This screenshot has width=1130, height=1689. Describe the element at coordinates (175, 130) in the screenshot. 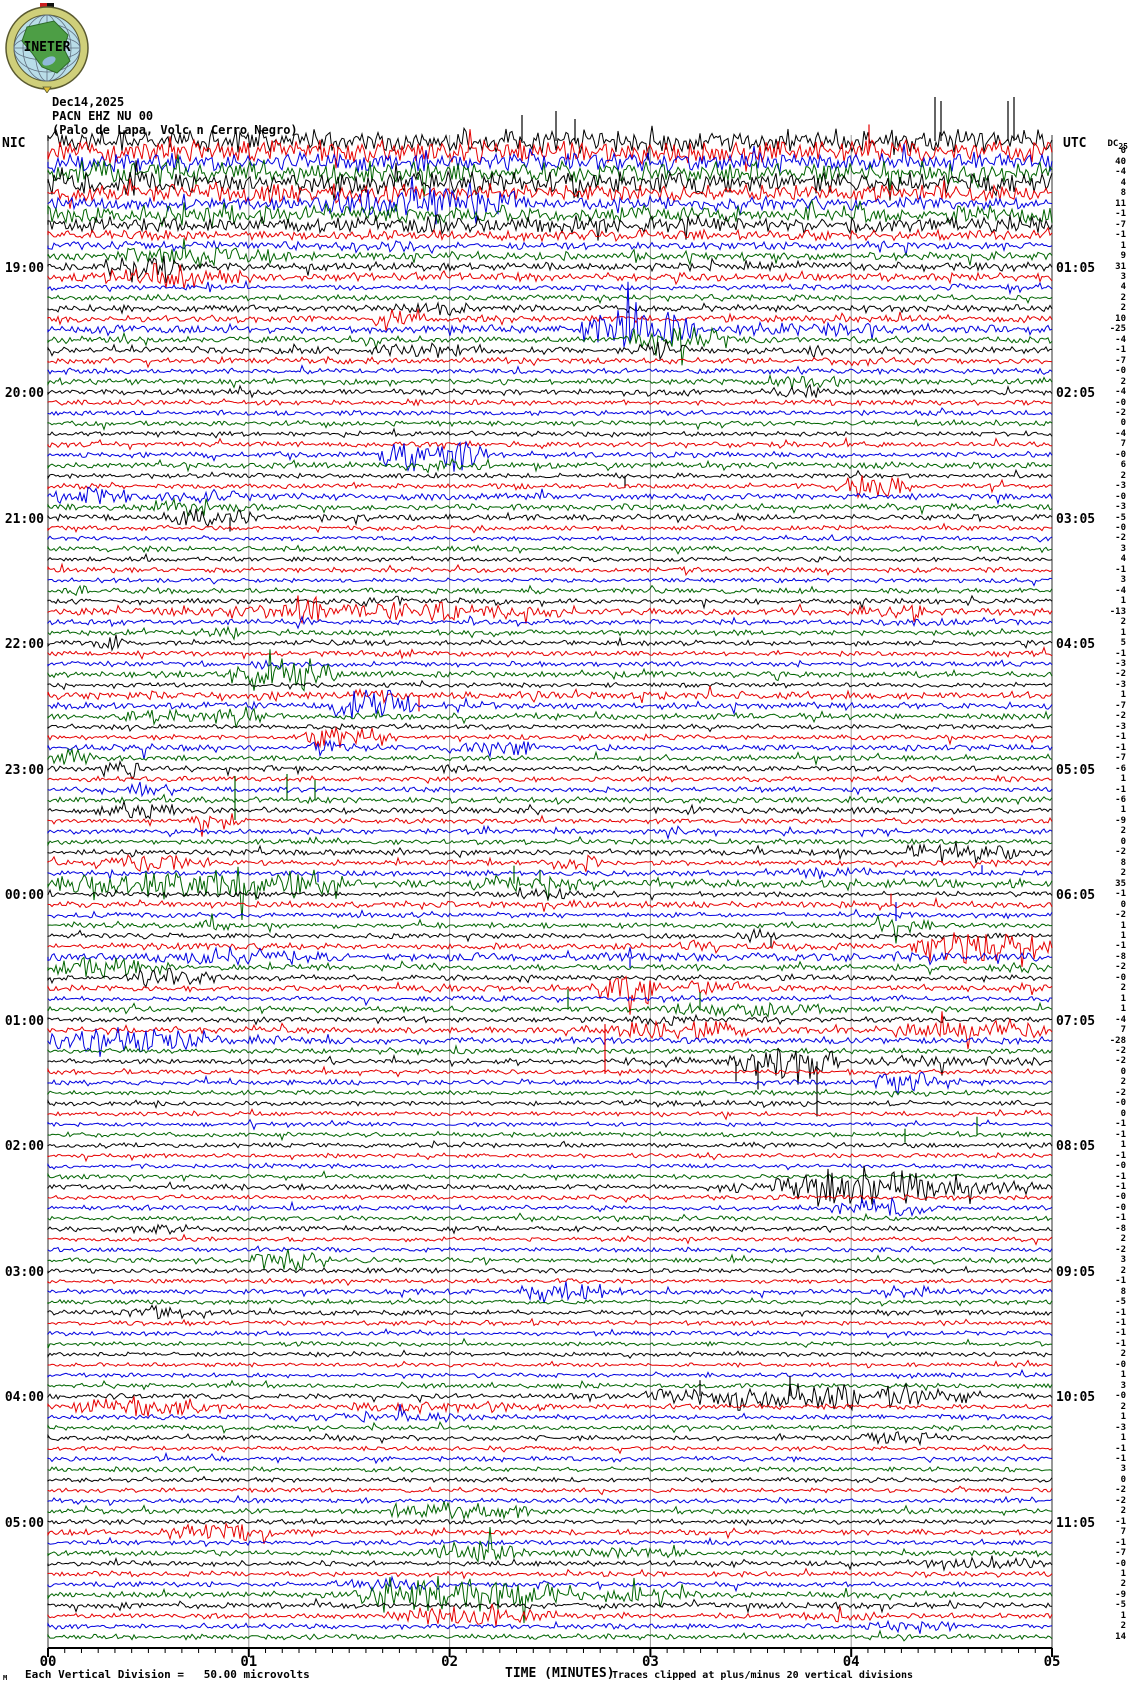

I see `station-location-label: (Palo de Lapa, Volc n Cerro Negro)` at that location.